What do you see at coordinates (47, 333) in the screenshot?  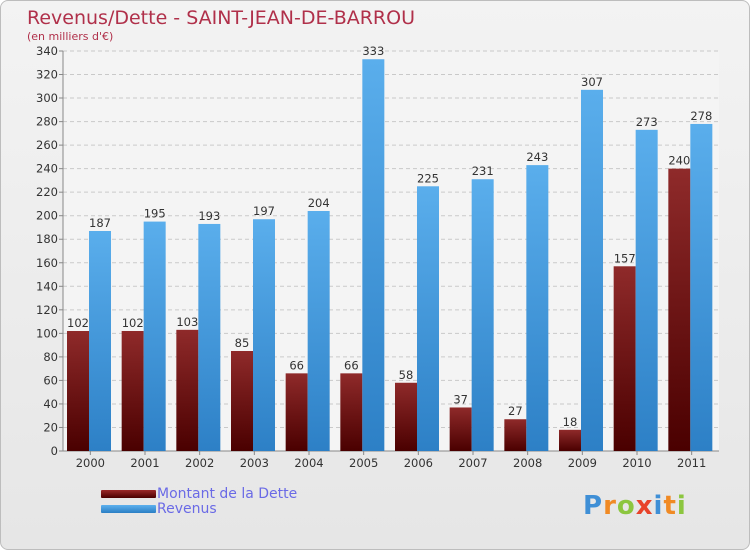 I see `y-tick-label: 100` at bounding box center [47, 333].